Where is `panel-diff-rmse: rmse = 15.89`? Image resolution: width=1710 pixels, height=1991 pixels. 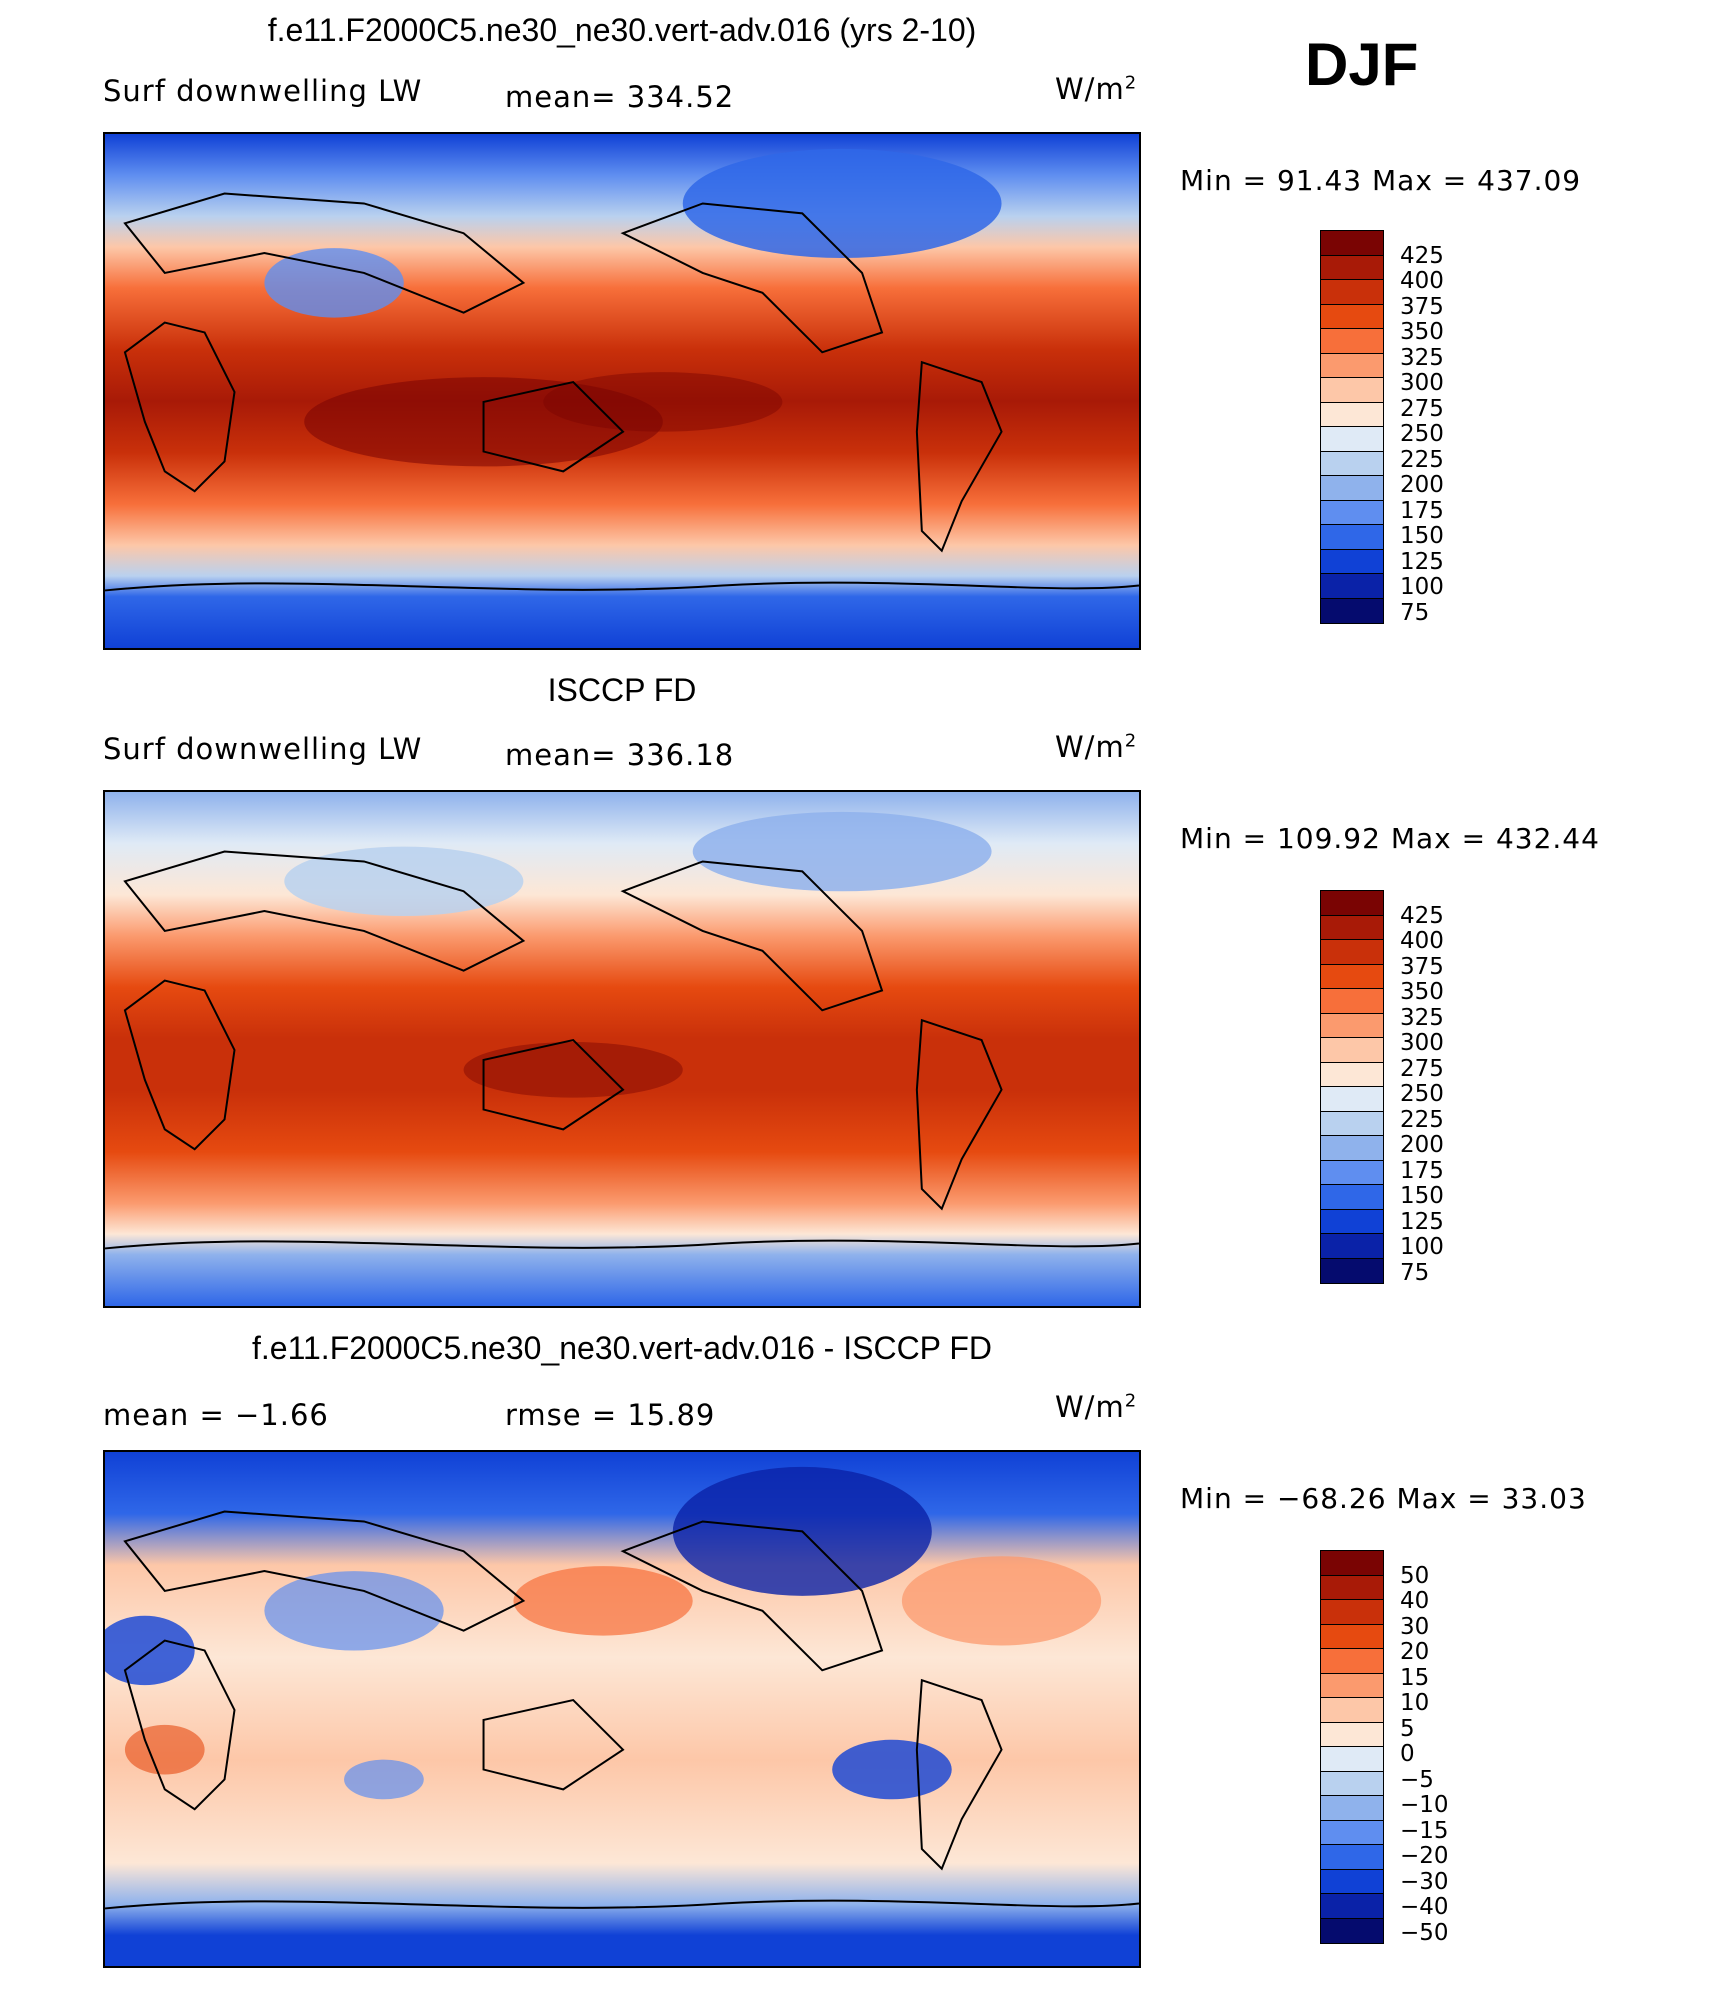 panel-diff-rmse: rmse = 15.89 is located at coordinates (610, 1415).